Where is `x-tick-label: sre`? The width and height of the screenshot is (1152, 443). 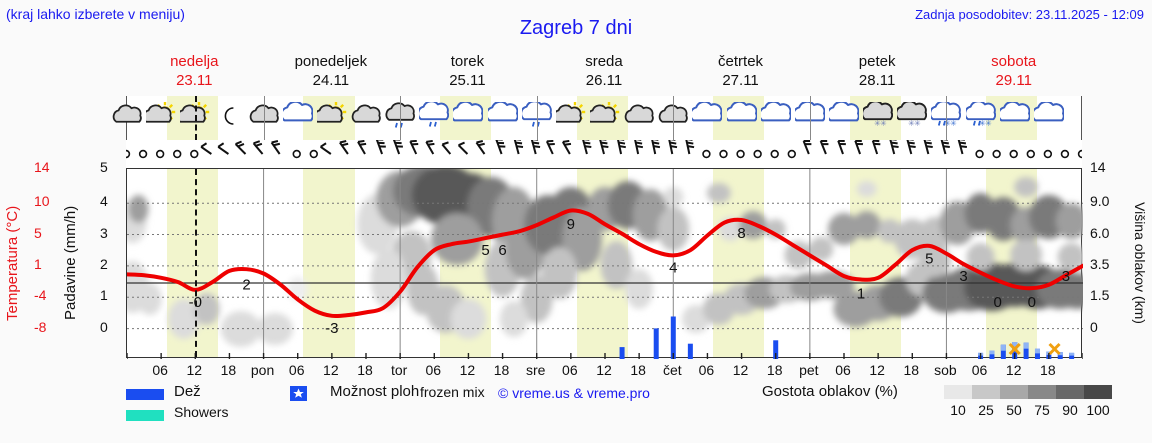
x-tick-label: sre is located at coordinates (535, 370).